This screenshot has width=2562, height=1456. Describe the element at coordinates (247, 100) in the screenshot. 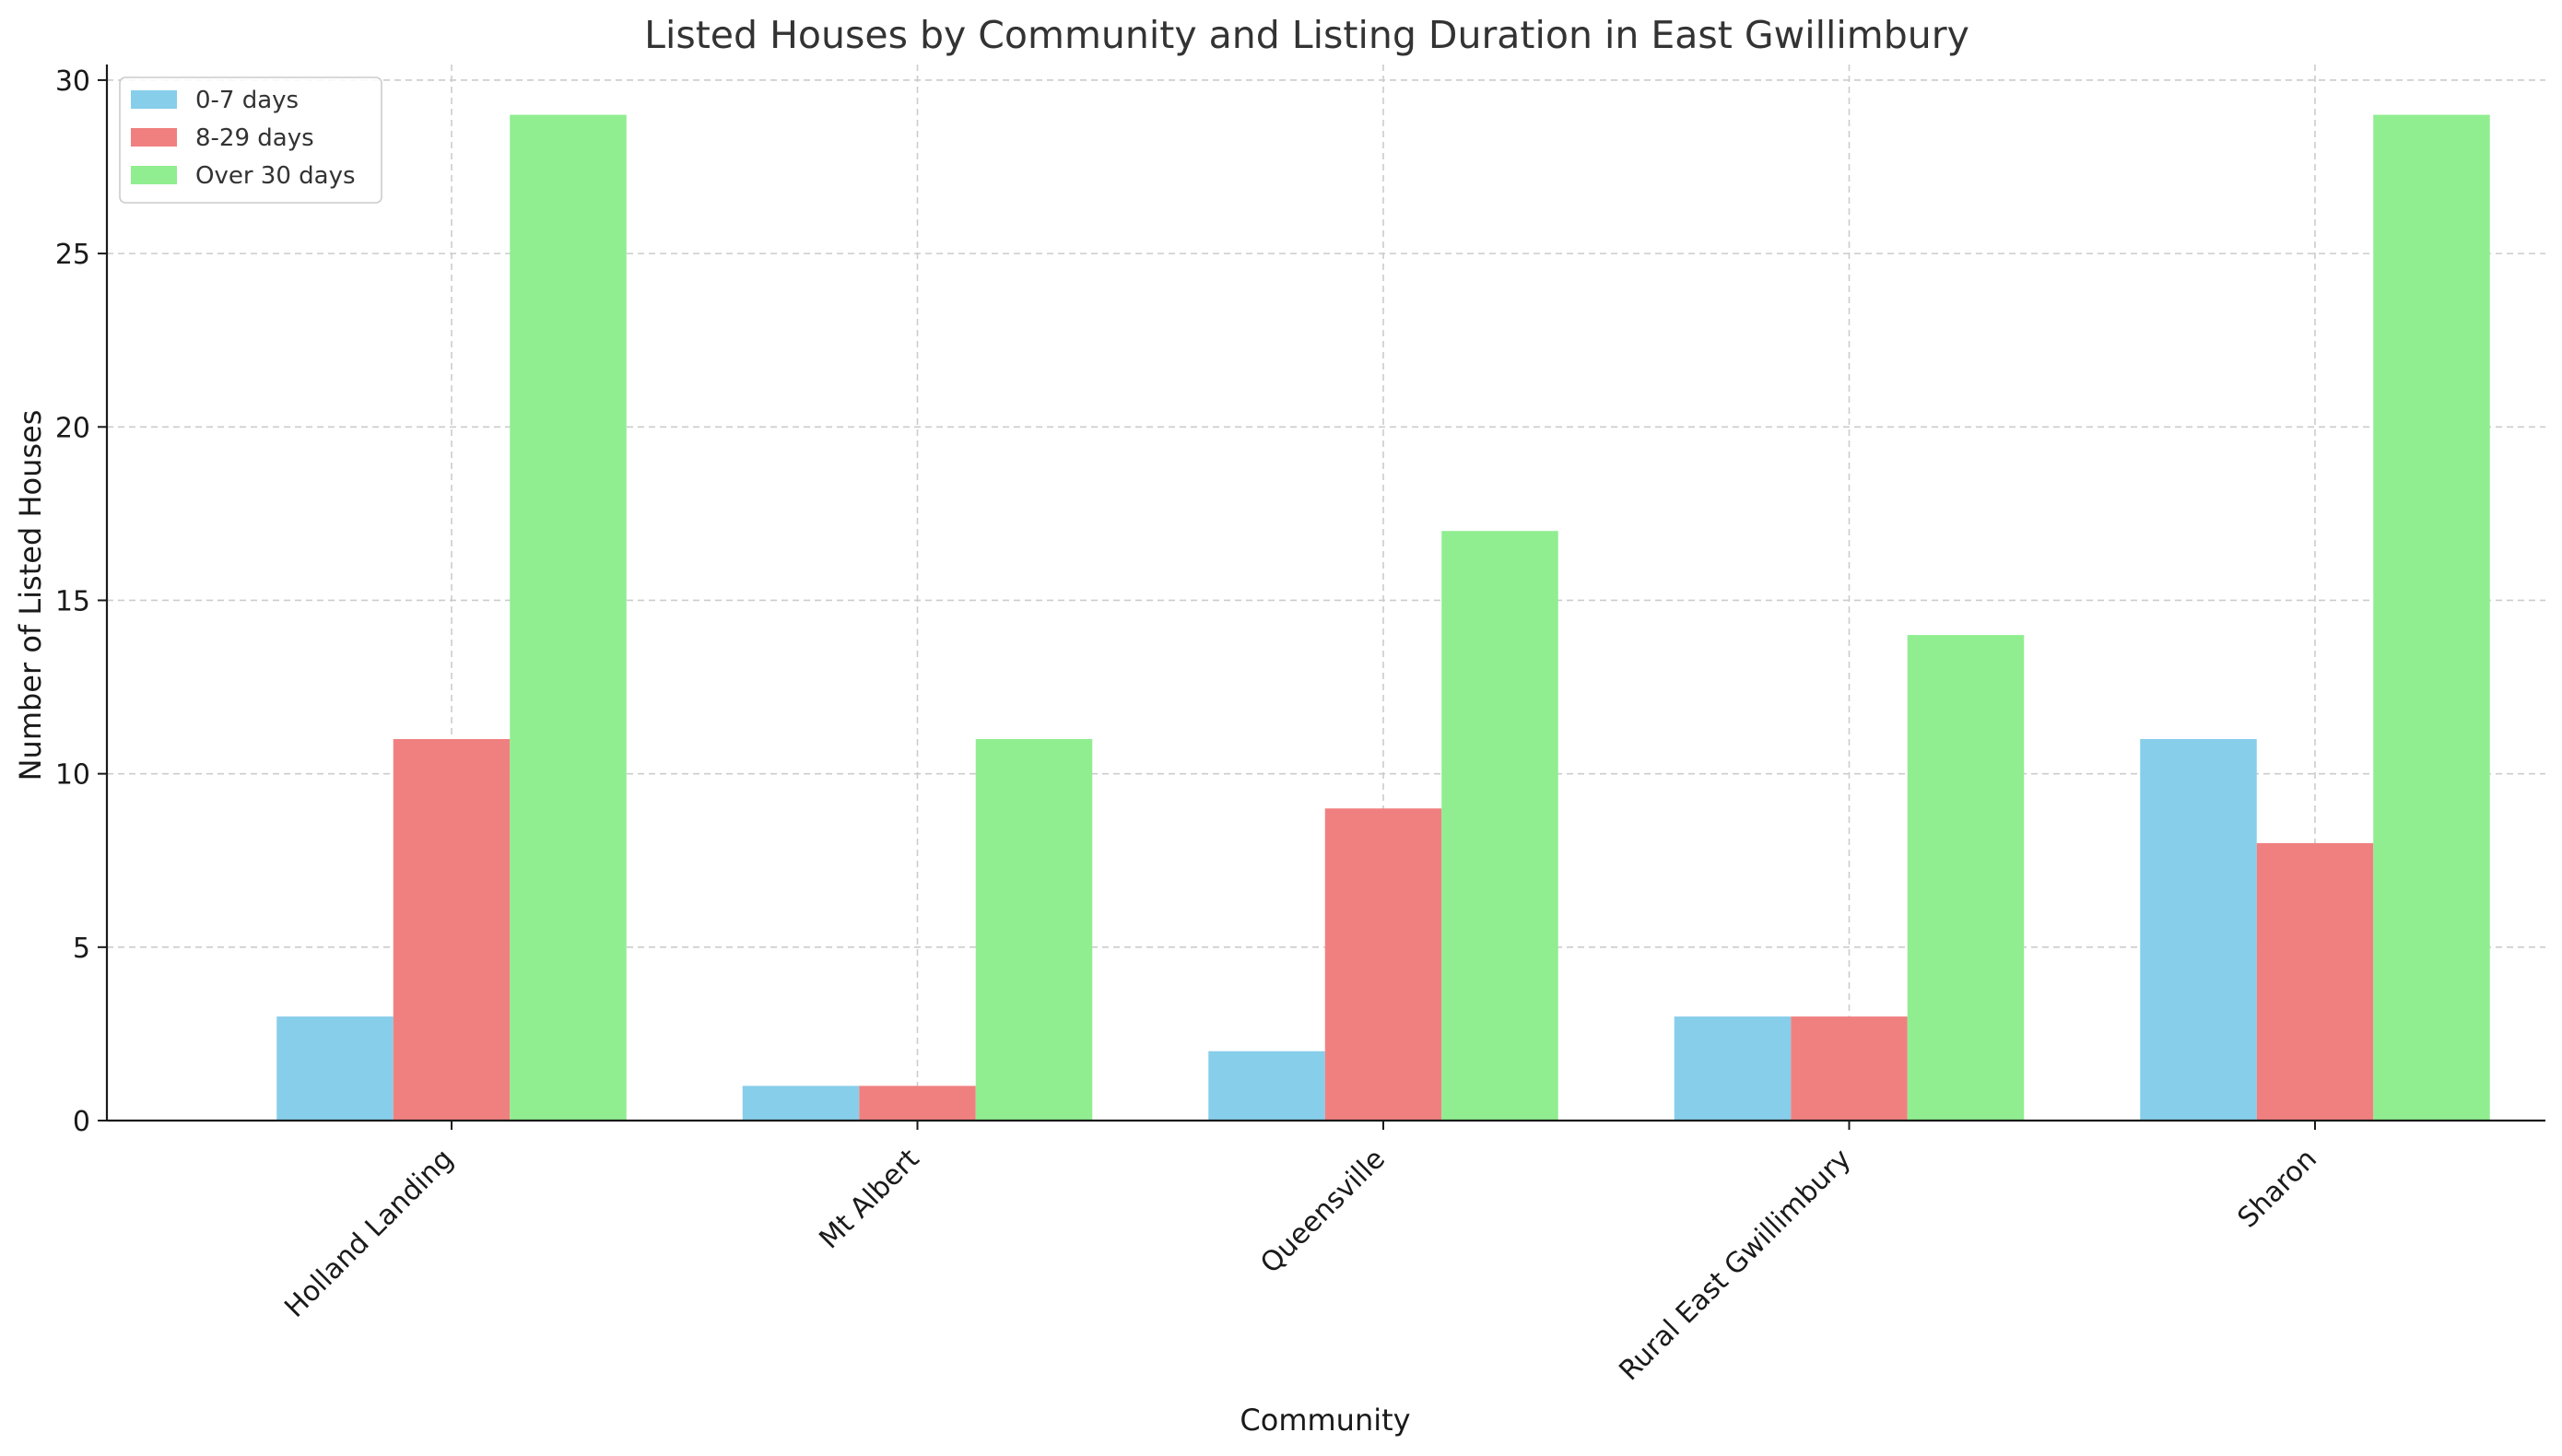

I see `legend-label: 0-7 days` at that location.